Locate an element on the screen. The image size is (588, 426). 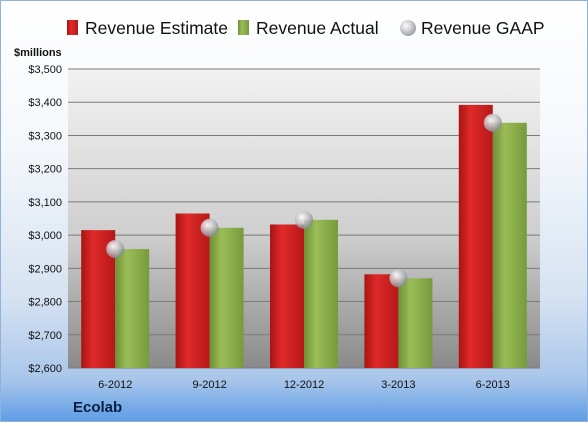
x-axis-labels: 6-2012 9-2012 12-2012 3-2013 6-2013 is located at coordinates (304, 385).